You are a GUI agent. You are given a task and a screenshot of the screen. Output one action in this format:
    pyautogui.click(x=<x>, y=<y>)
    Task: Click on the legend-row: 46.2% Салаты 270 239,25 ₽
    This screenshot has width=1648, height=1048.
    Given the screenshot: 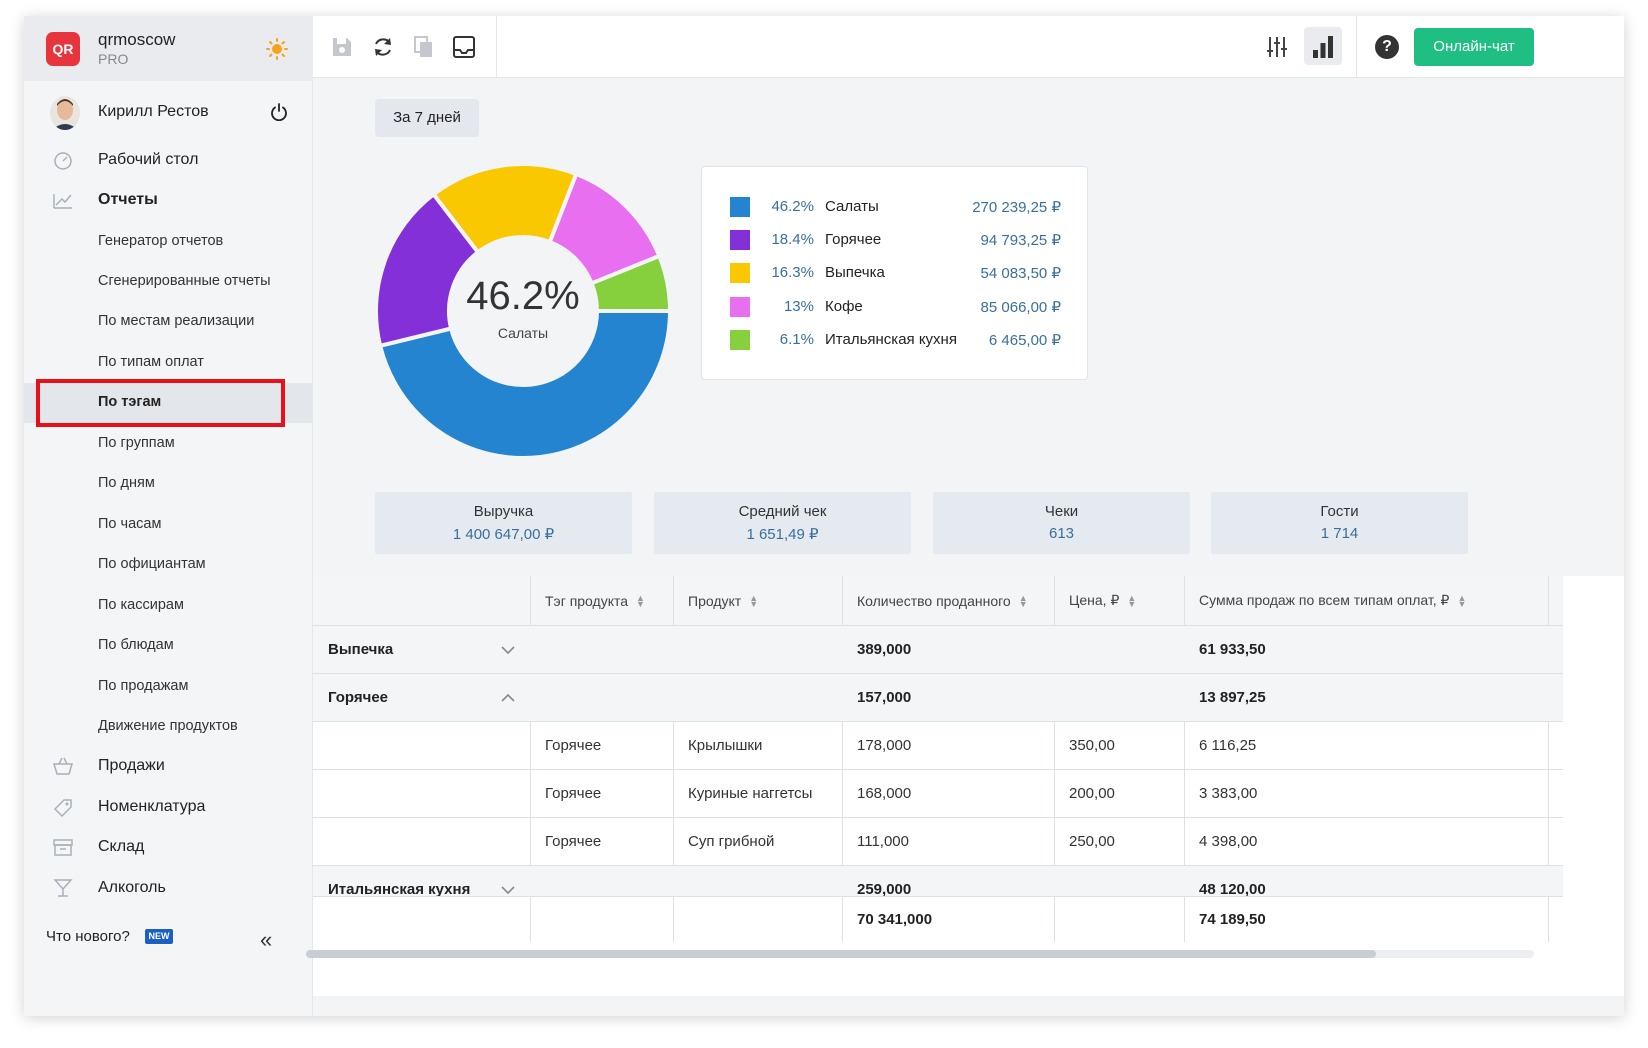 What is the action you would take?
    pyautogui.click(x=895, y=207)
    